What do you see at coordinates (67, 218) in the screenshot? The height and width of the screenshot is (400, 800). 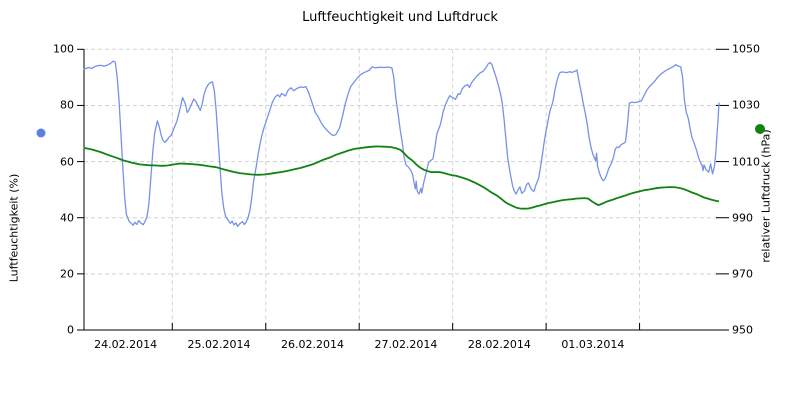 I see `y-left-tick-label: 40` at bounding box center [67, 218].